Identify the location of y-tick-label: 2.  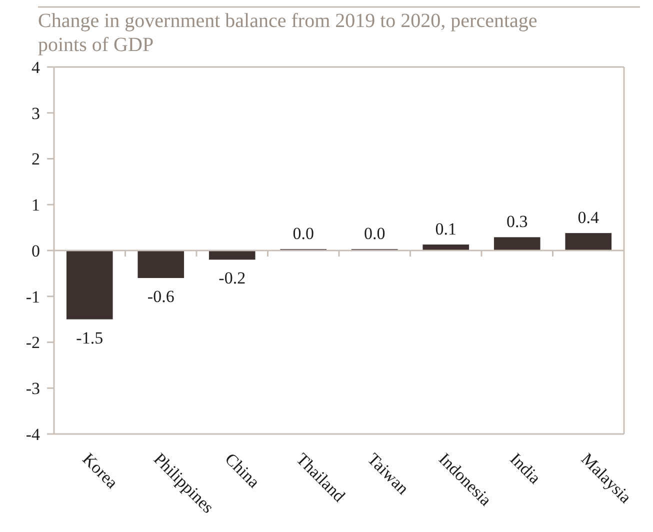
(36, 159).